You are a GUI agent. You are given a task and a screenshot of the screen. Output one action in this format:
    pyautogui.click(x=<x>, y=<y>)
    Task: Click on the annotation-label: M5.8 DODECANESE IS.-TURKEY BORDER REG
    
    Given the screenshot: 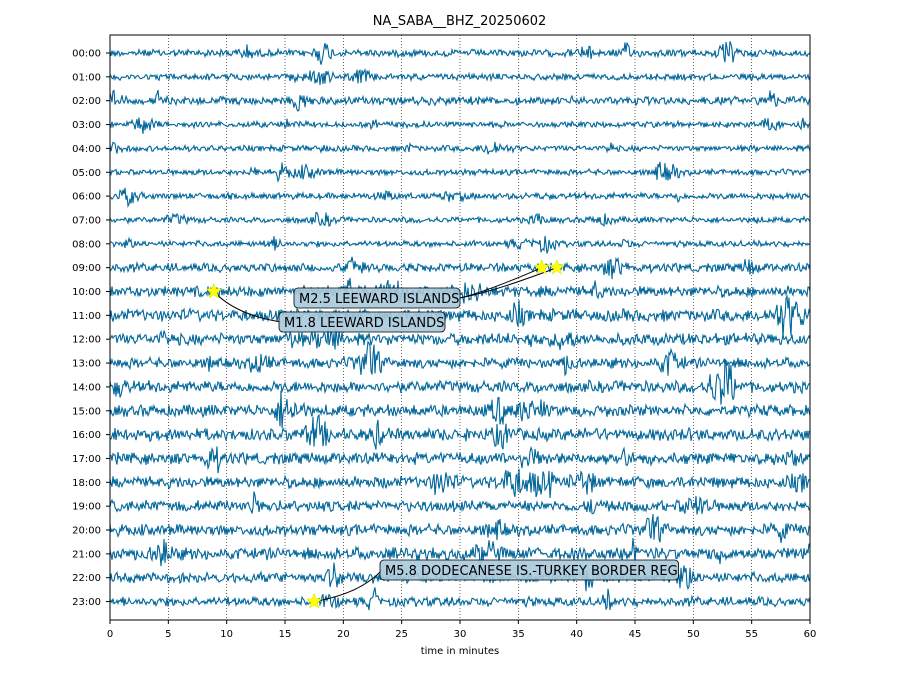 What is the action you would take?
    pyautogui.click(x=531, y=571)
    